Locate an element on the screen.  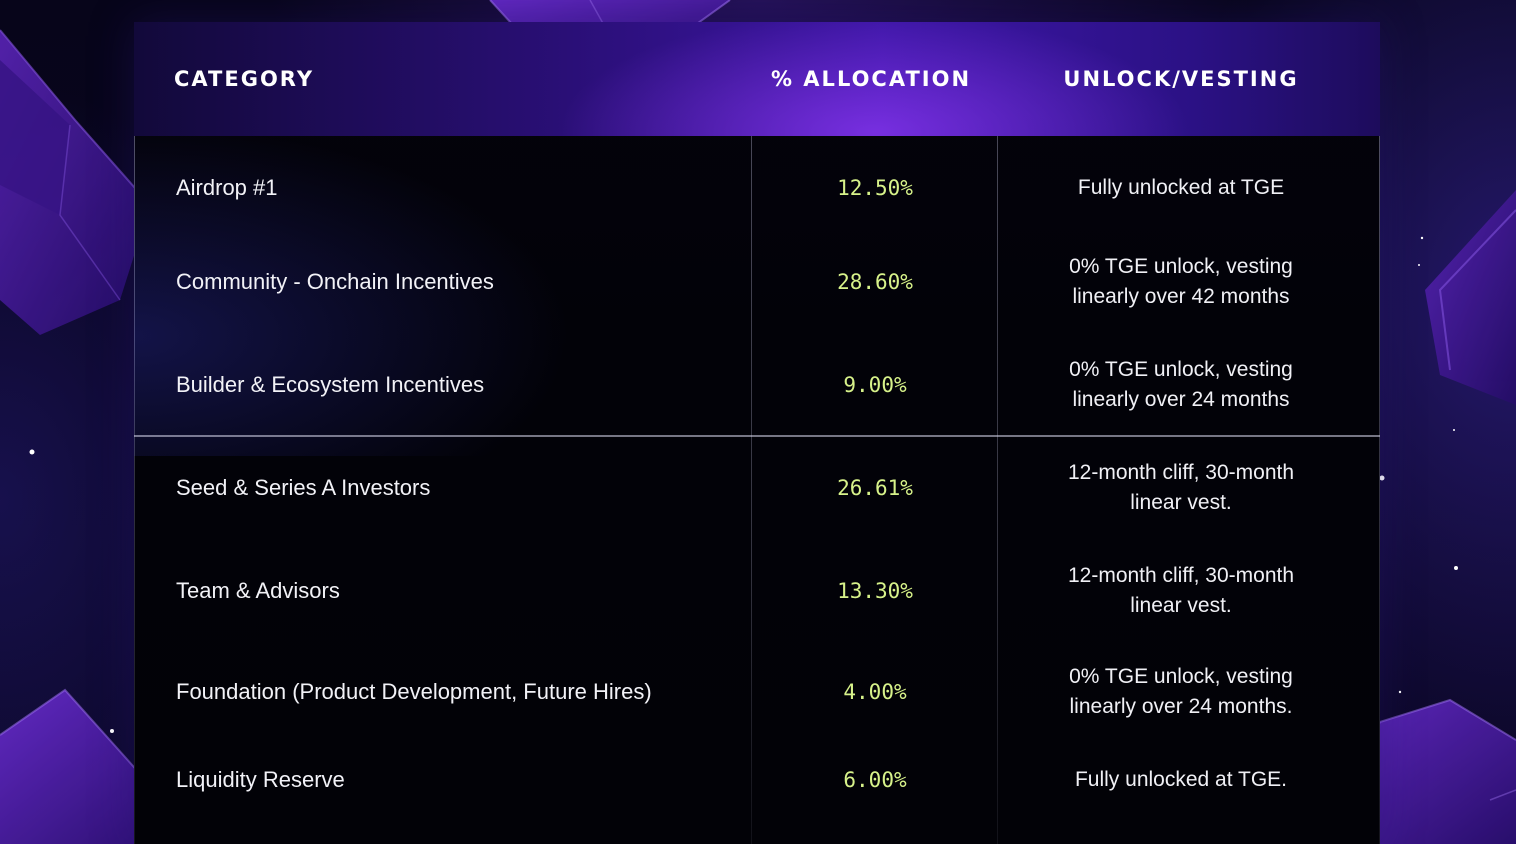
table-header: CATEGORY % ALLOCATION UNLOCK/VESTING is located at coordinates (757, 79).